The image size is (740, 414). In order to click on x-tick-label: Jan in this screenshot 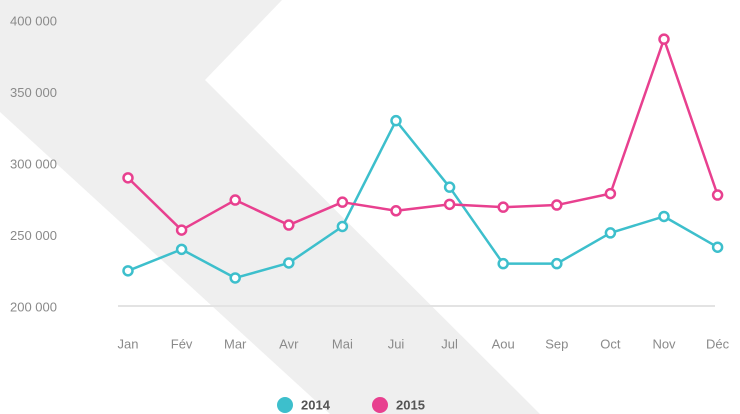, I will do `click(128, 343)`.